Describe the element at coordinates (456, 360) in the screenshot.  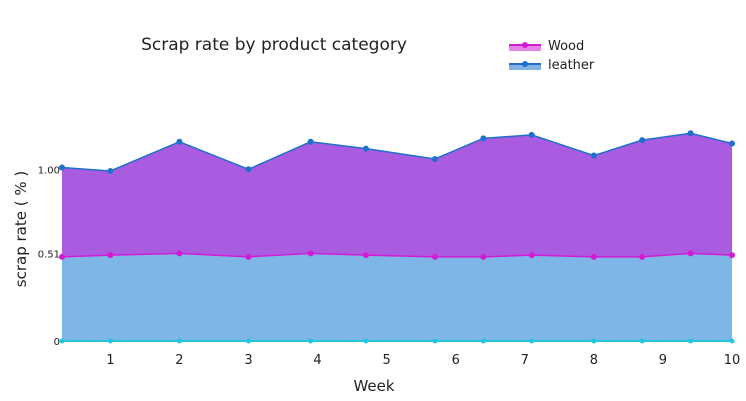
I see `x-tick-label: 6` at that location.